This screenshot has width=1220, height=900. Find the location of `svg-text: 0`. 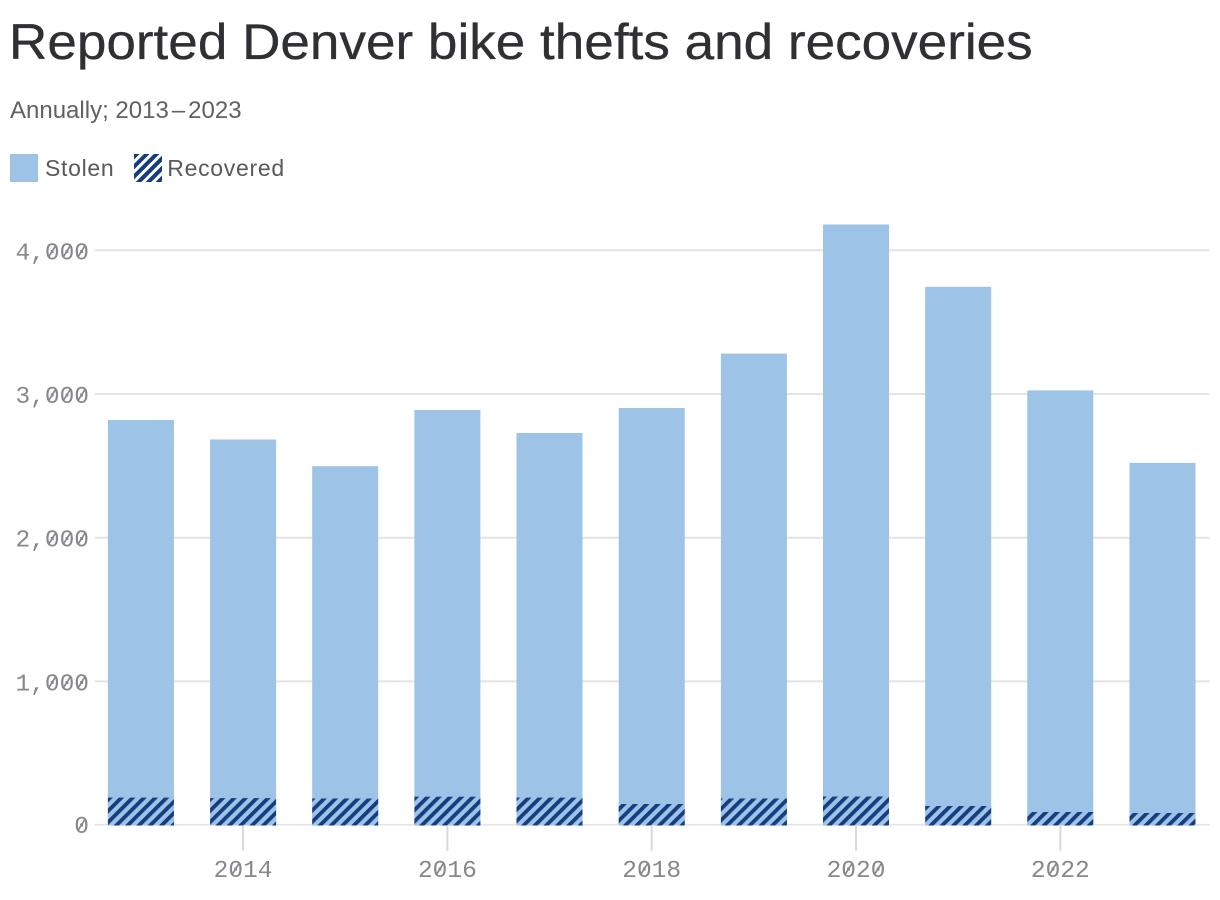

svg-text: 0 is located at coordinates (81, 827).